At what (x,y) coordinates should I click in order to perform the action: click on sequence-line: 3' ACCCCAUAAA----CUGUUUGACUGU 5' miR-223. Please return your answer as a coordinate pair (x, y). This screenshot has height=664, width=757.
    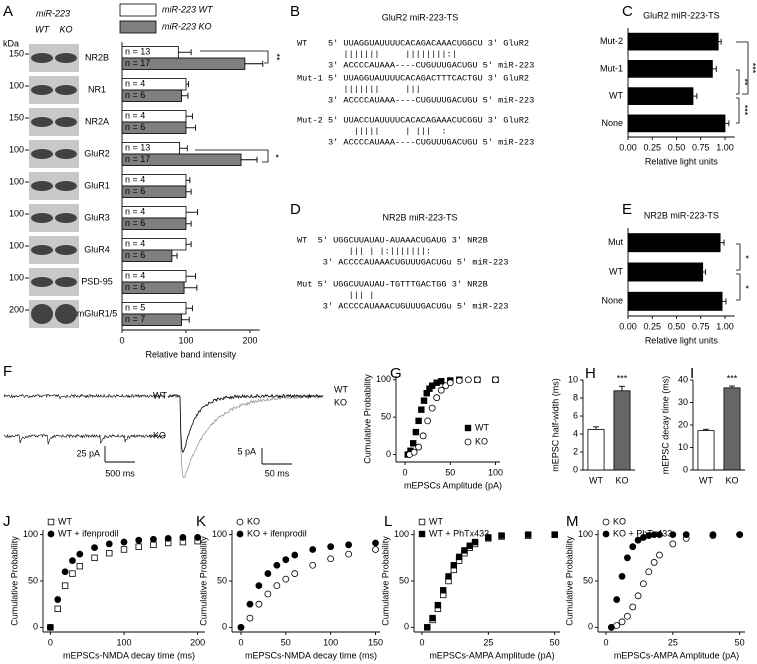
    Looking at the image, I should click on (415, 65).